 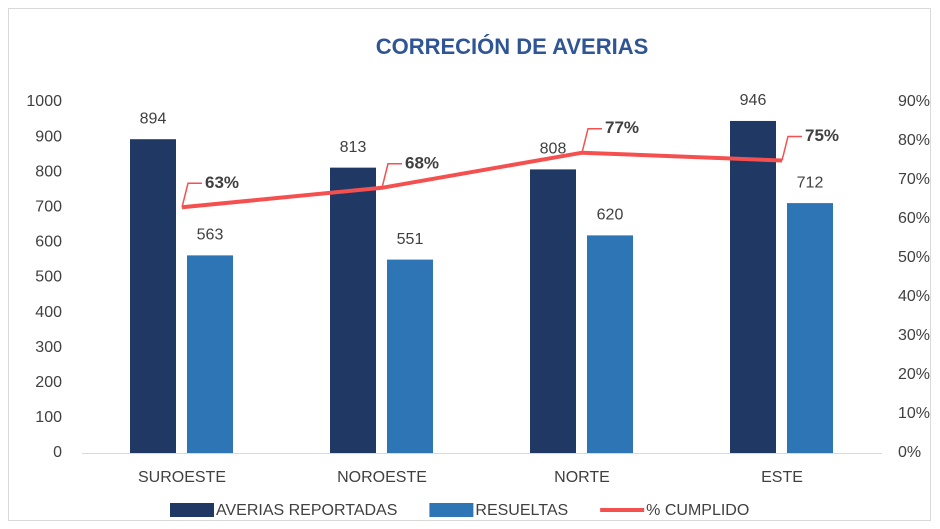 What do you see at coordinates (482, 180) in the screenshot?
I see `line` at bounding box center [482, 180].